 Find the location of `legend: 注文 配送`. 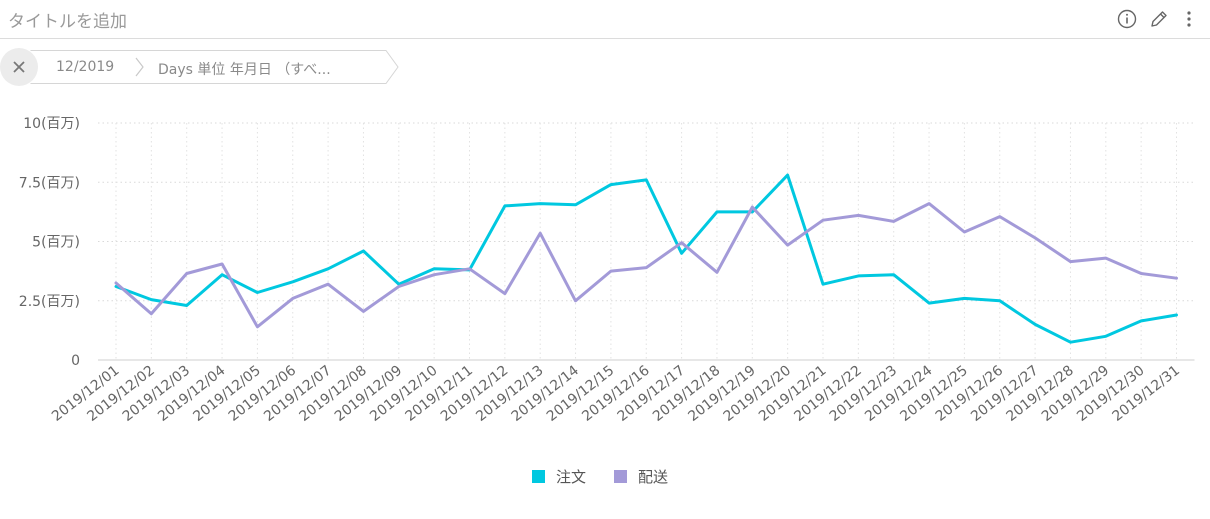

legend: 注文 配送 is located at coordinates (605, 476).